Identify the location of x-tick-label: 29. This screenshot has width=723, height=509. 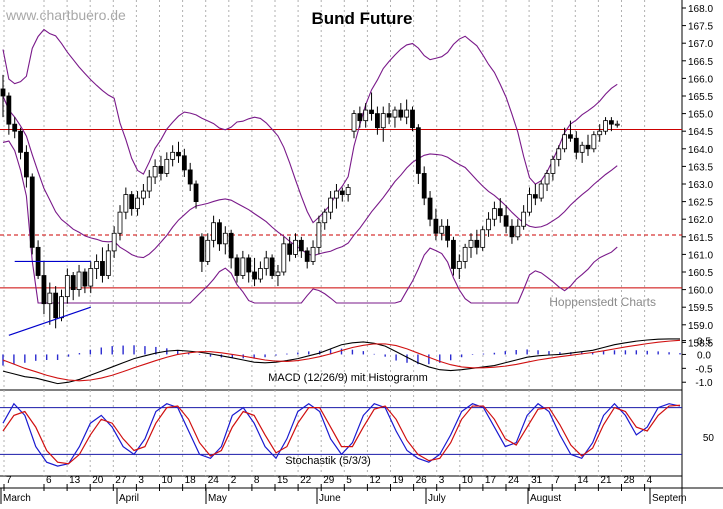
(329, 480).